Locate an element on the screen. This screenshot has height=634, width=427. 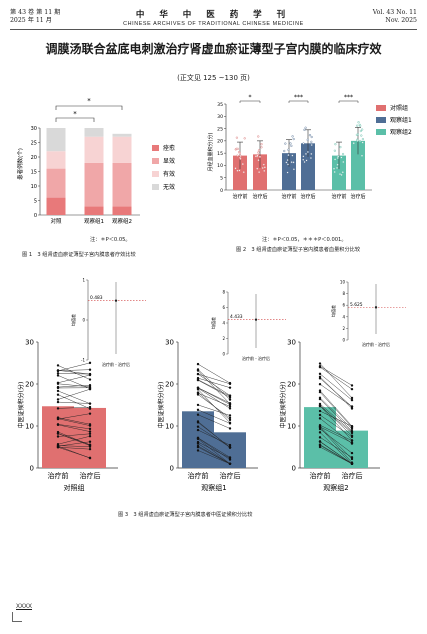
page-corner-mark is located at coordinates (17, 617).